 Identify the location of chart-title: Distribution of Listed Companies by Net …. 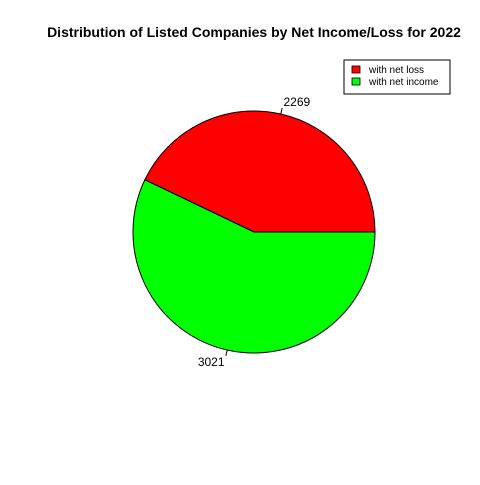
(254, 32).